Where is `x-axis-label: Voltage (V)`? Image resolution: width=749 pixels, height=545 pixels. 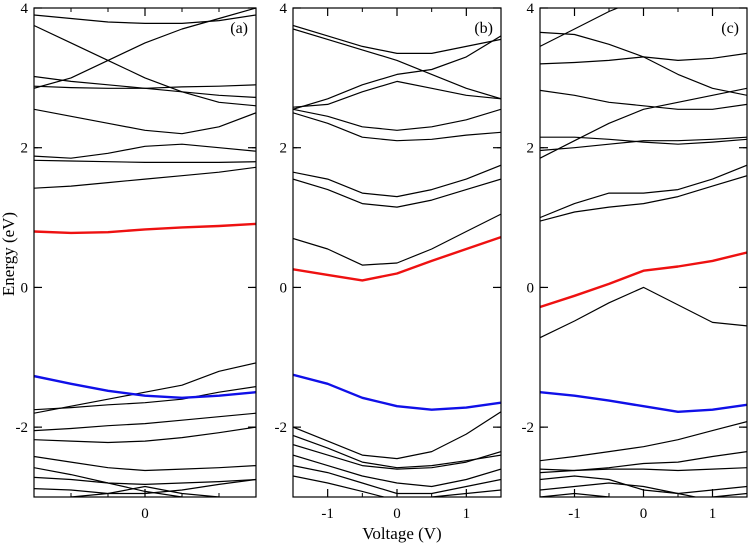 x-axis-label: Voltage (V) is located at coordinates (401, 533).